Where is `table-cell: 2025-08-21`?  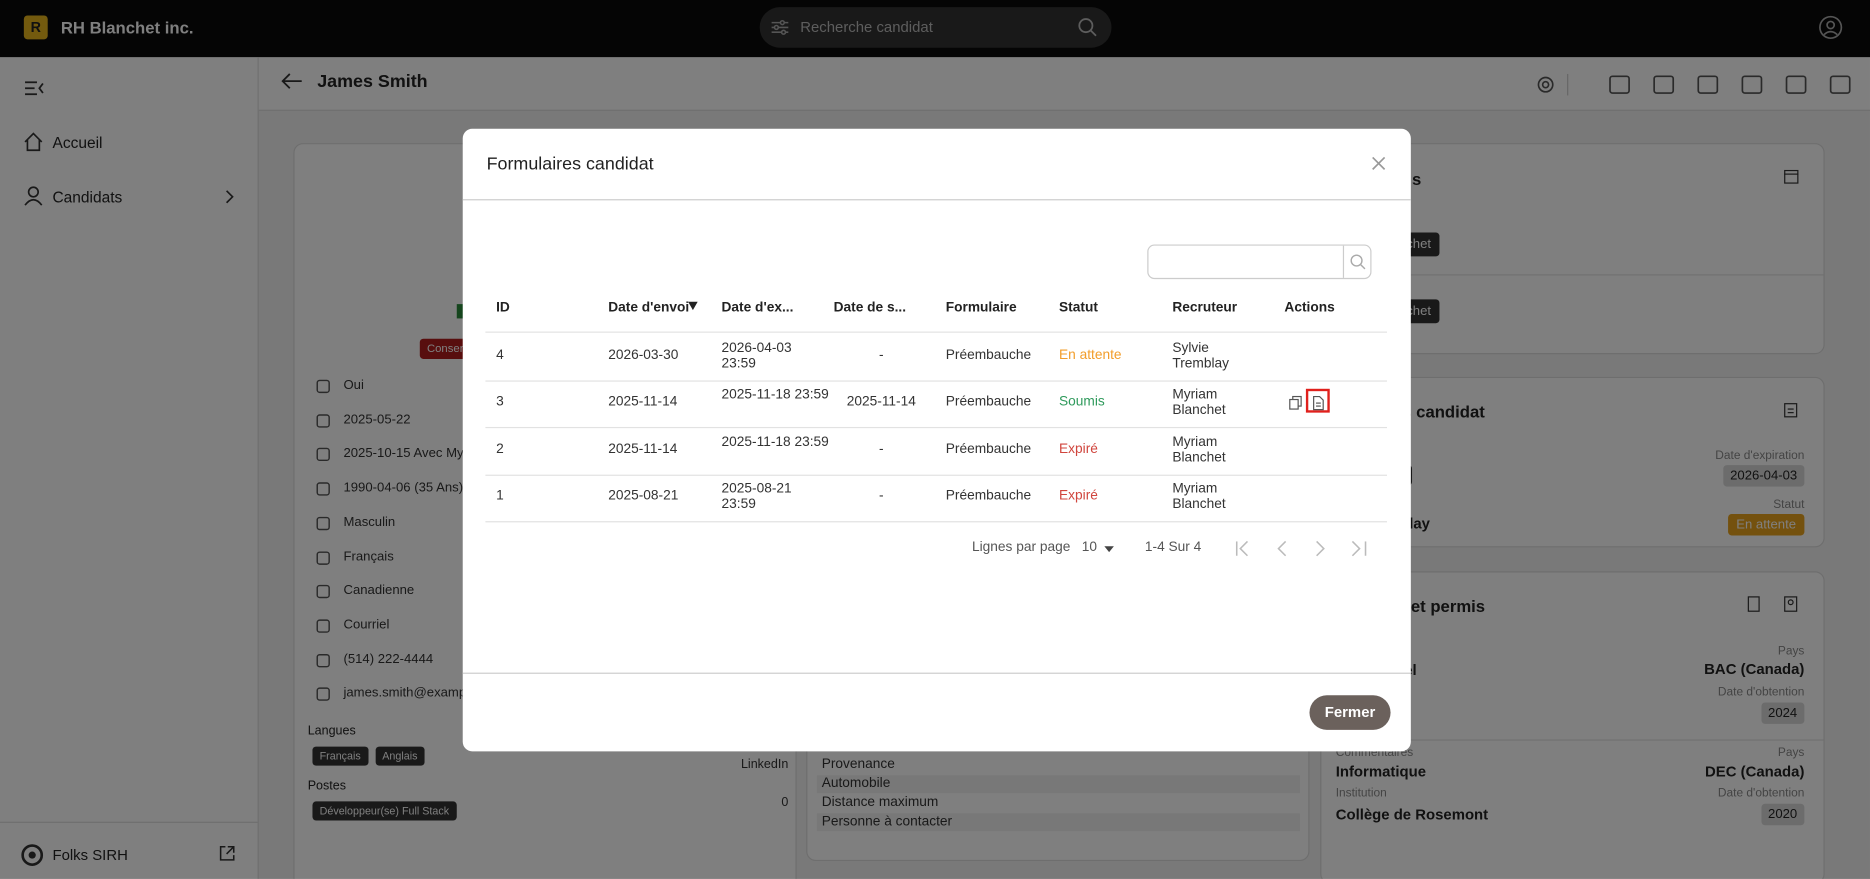 table-cell: 2025-08-21 is located at coordinates (643, 496).